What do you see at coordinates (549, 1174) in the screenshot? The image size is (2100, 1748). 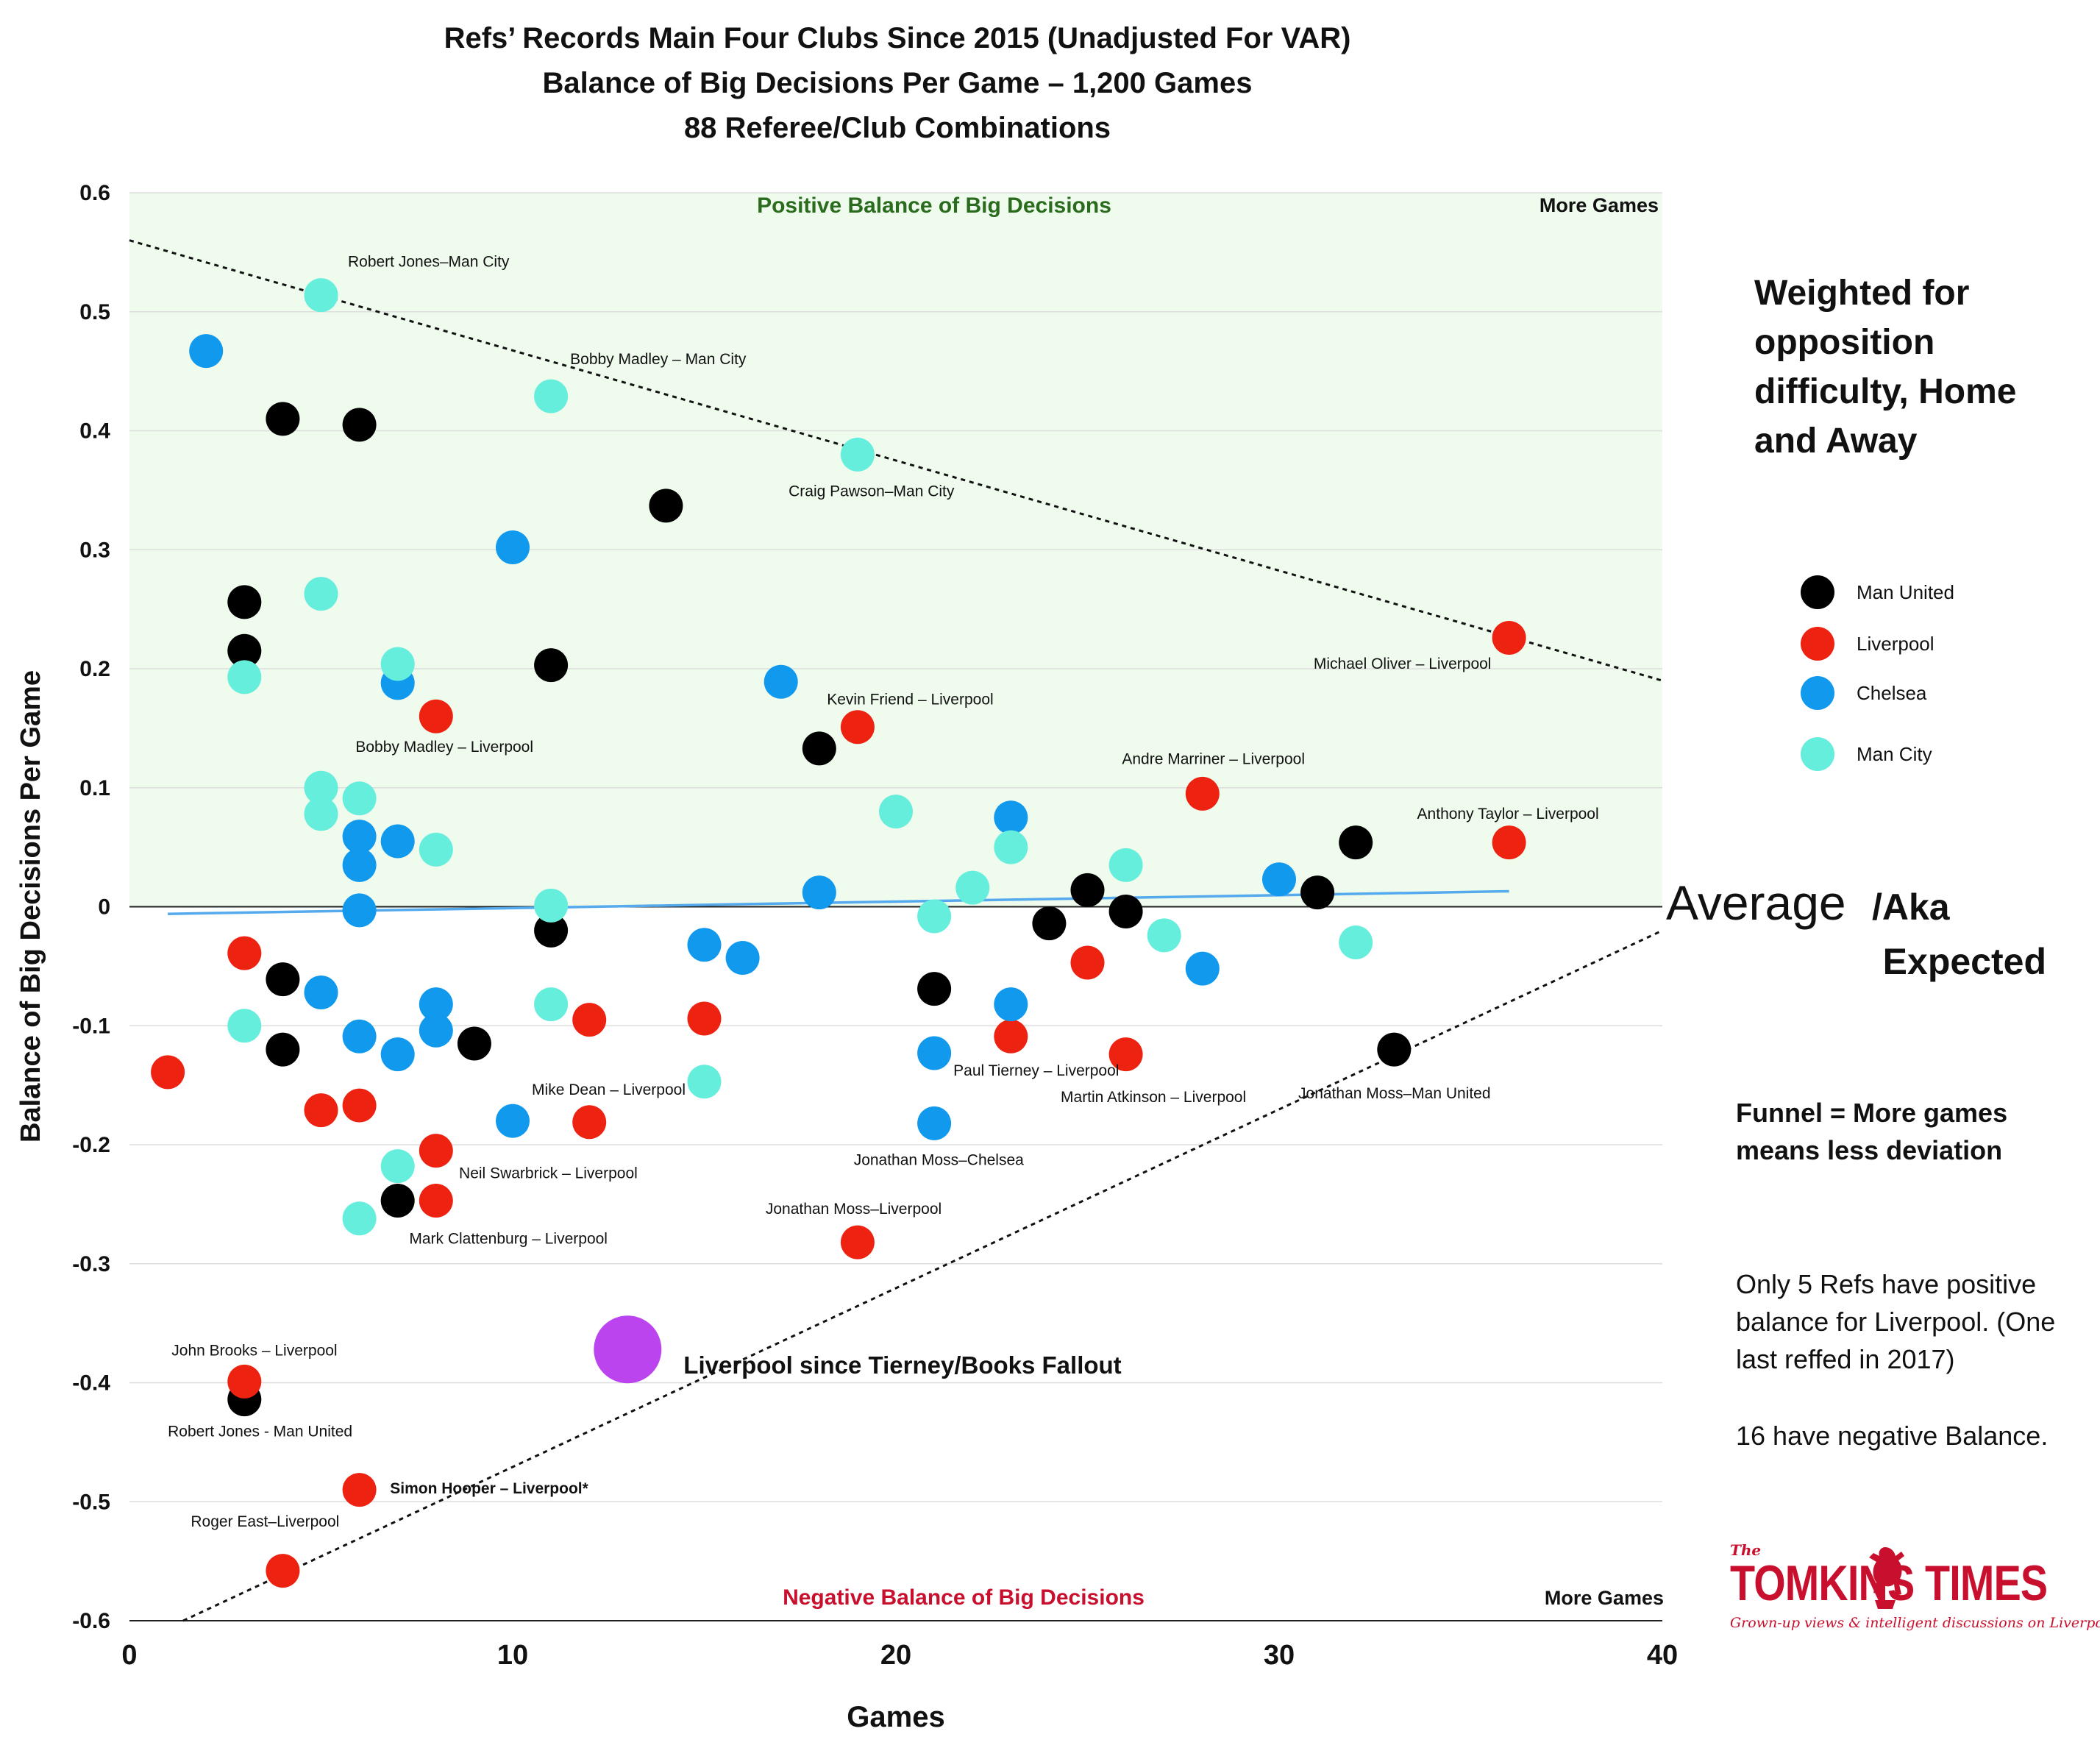 I see `point-annotation: Neil Swarbrick – Liverpool` at bounding box center [549, 1174].